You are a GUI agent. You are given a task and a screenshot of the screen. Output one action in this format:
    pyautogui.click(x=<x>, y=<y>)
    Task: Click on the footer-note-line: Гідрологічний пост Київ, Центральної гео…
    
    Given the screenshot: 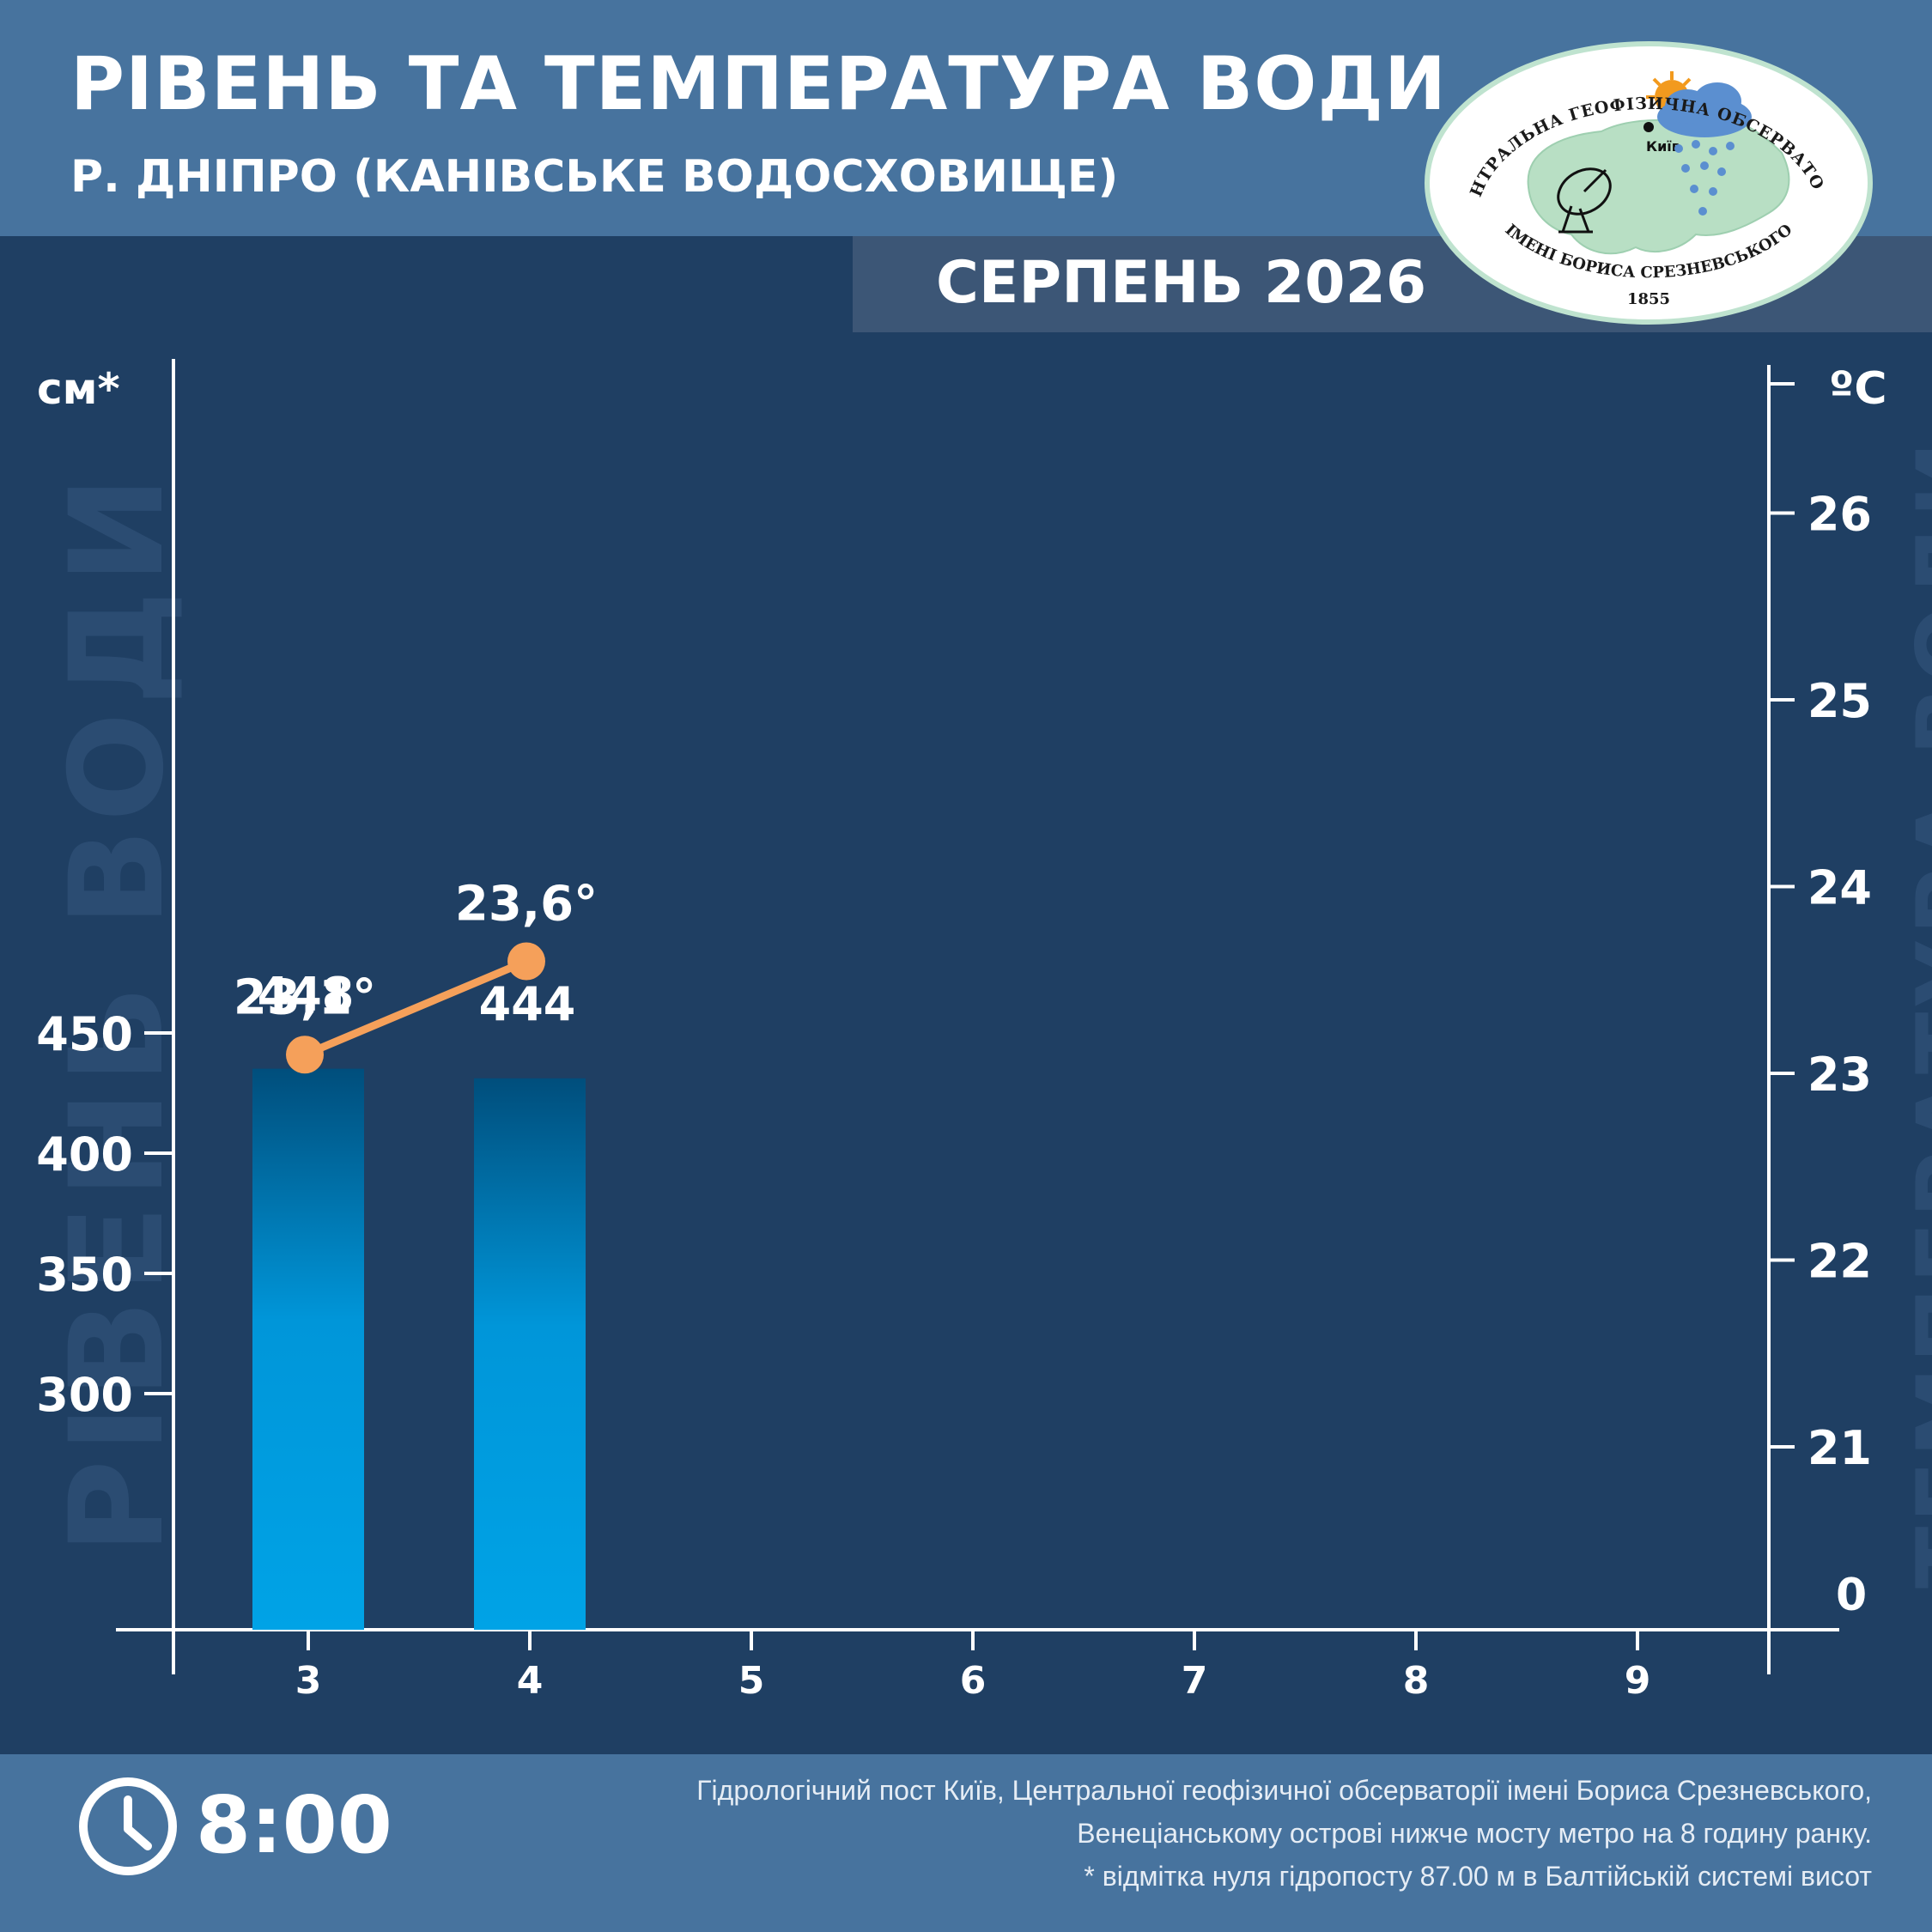 What is the action you would take?
    pyautogui.click(x=1284, y=1791)
    